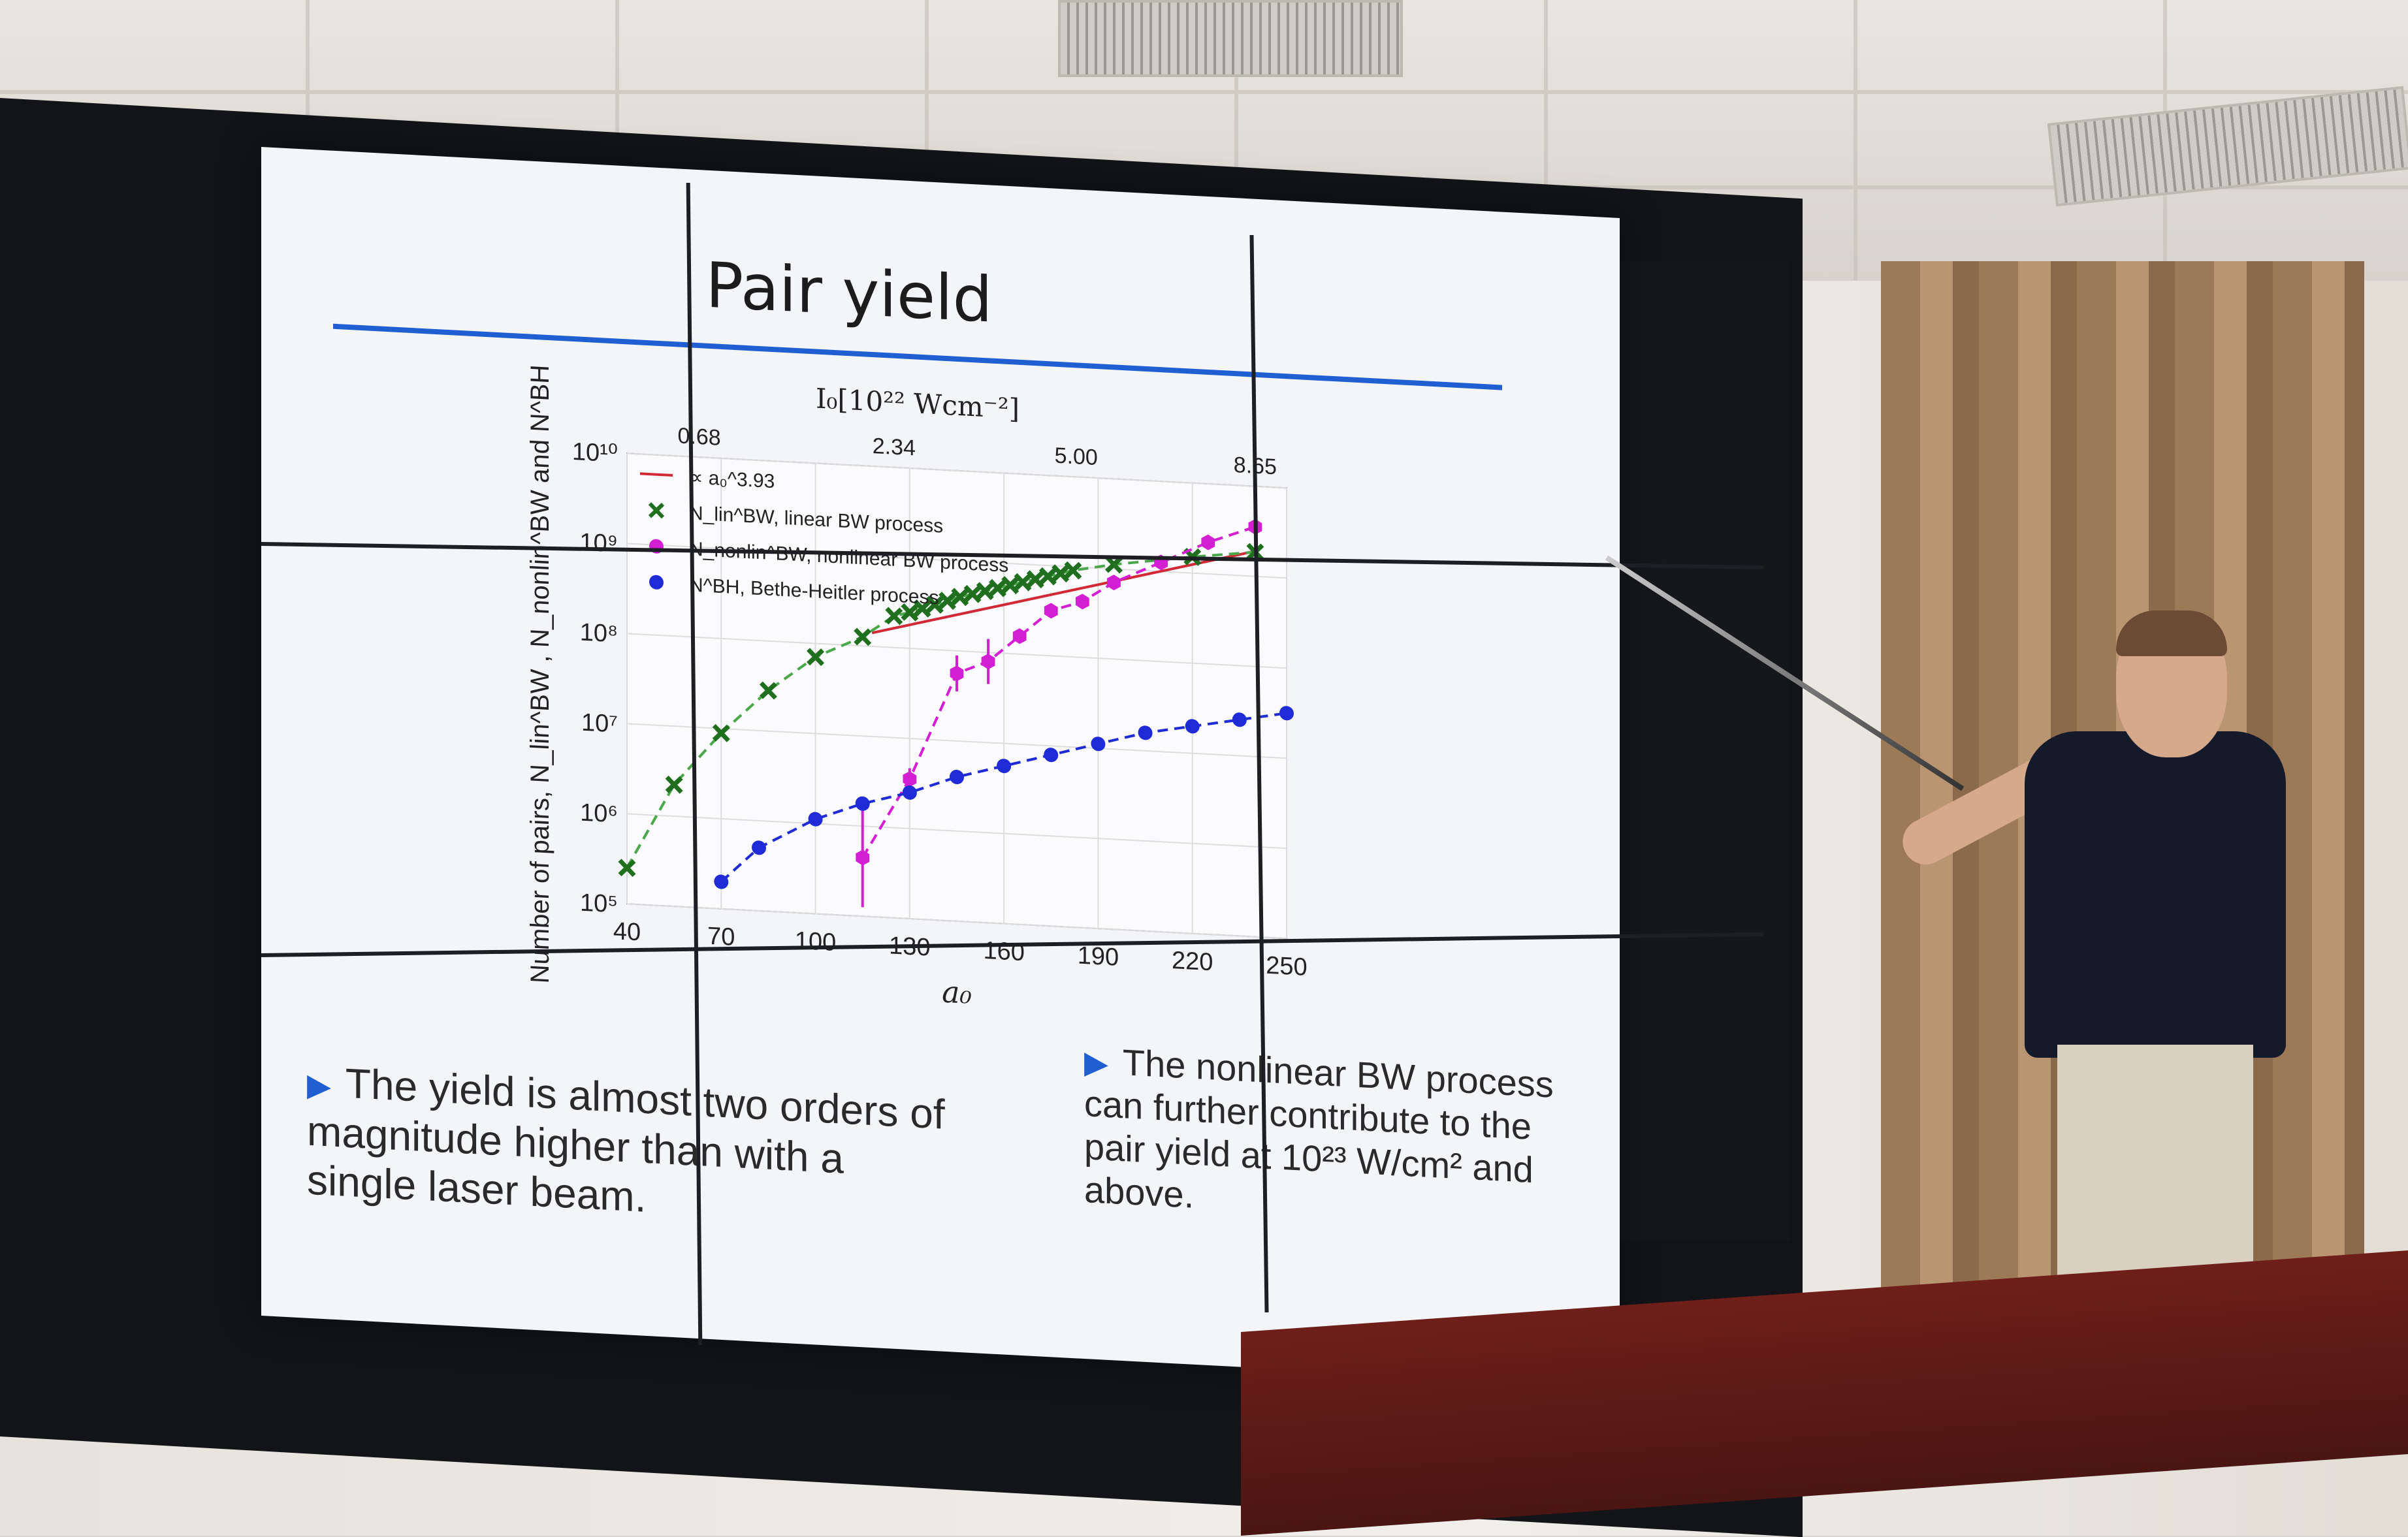 The height and width of the screenshot is (1537, 2408). What do you see at coordinates (1003, 951) in the screenshot?
I see `x-tick-label: 160` at bounding box center [1003, 951].